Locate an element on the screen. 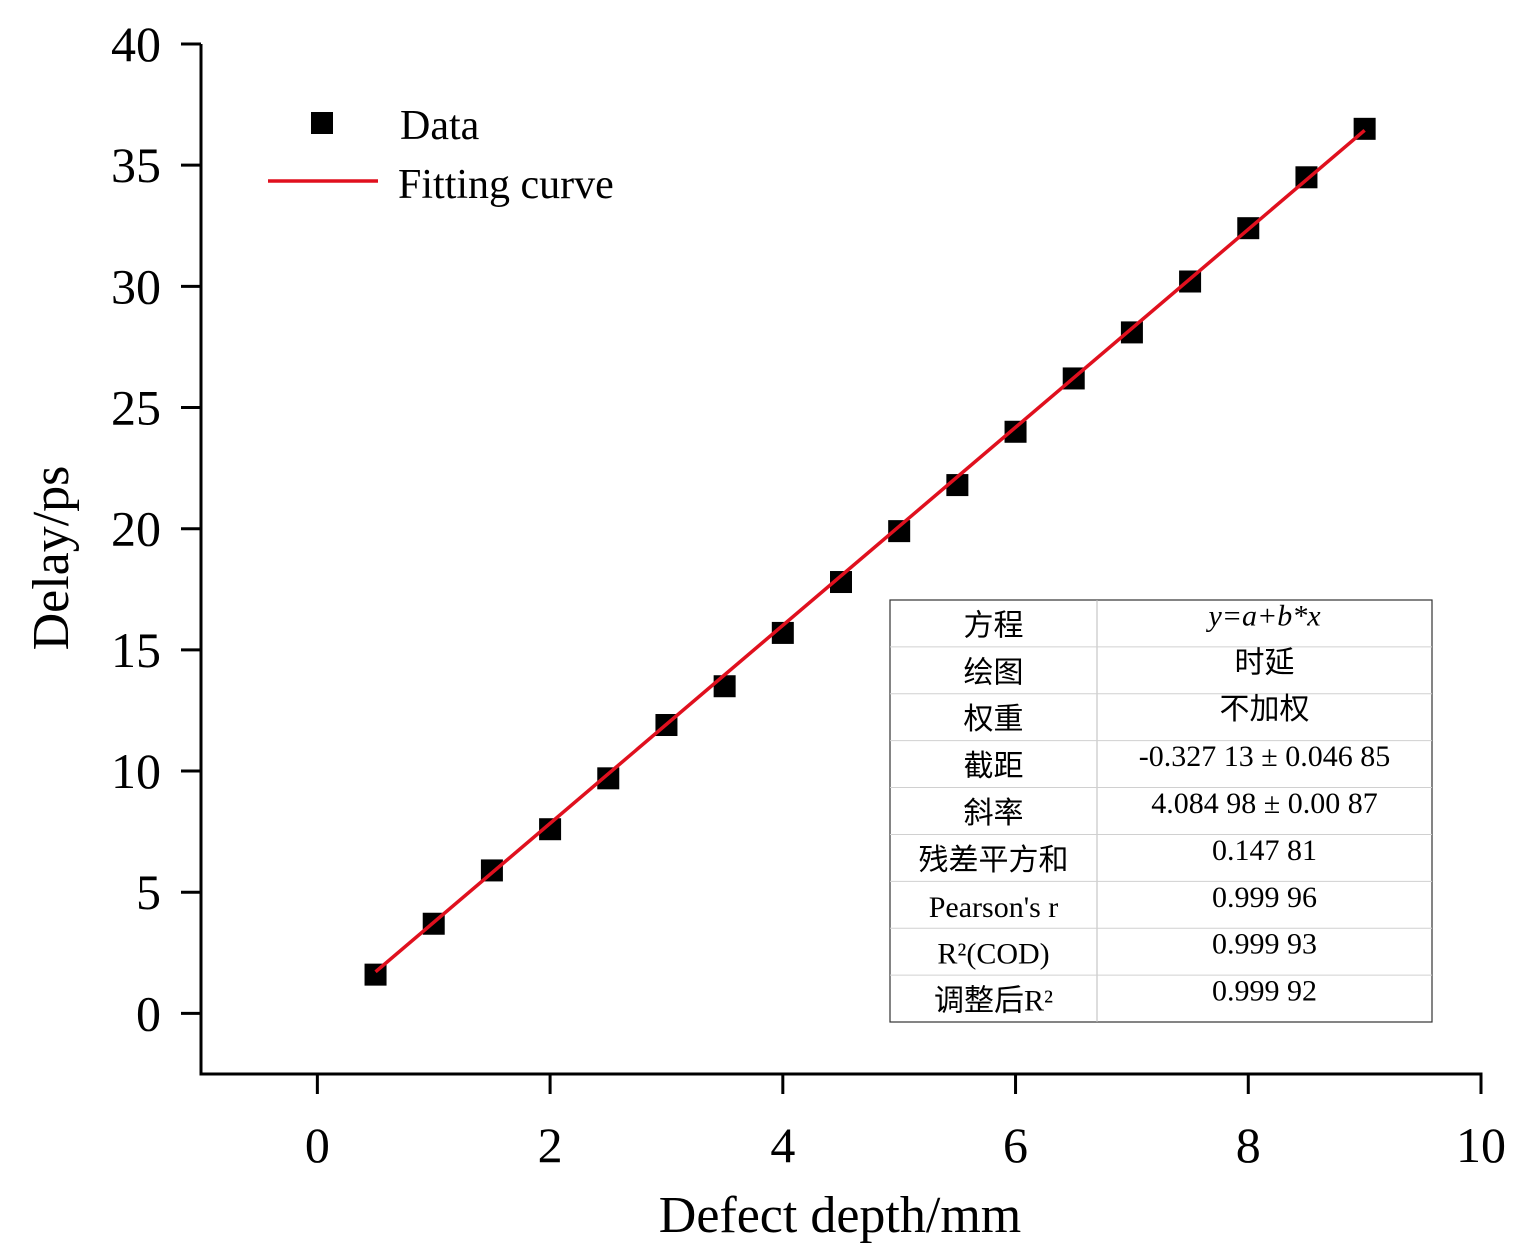 Image resolution: width=1513 pixels, height=1250 pixels. x-tick-label: 0 is located at coordinates (317, 1145).